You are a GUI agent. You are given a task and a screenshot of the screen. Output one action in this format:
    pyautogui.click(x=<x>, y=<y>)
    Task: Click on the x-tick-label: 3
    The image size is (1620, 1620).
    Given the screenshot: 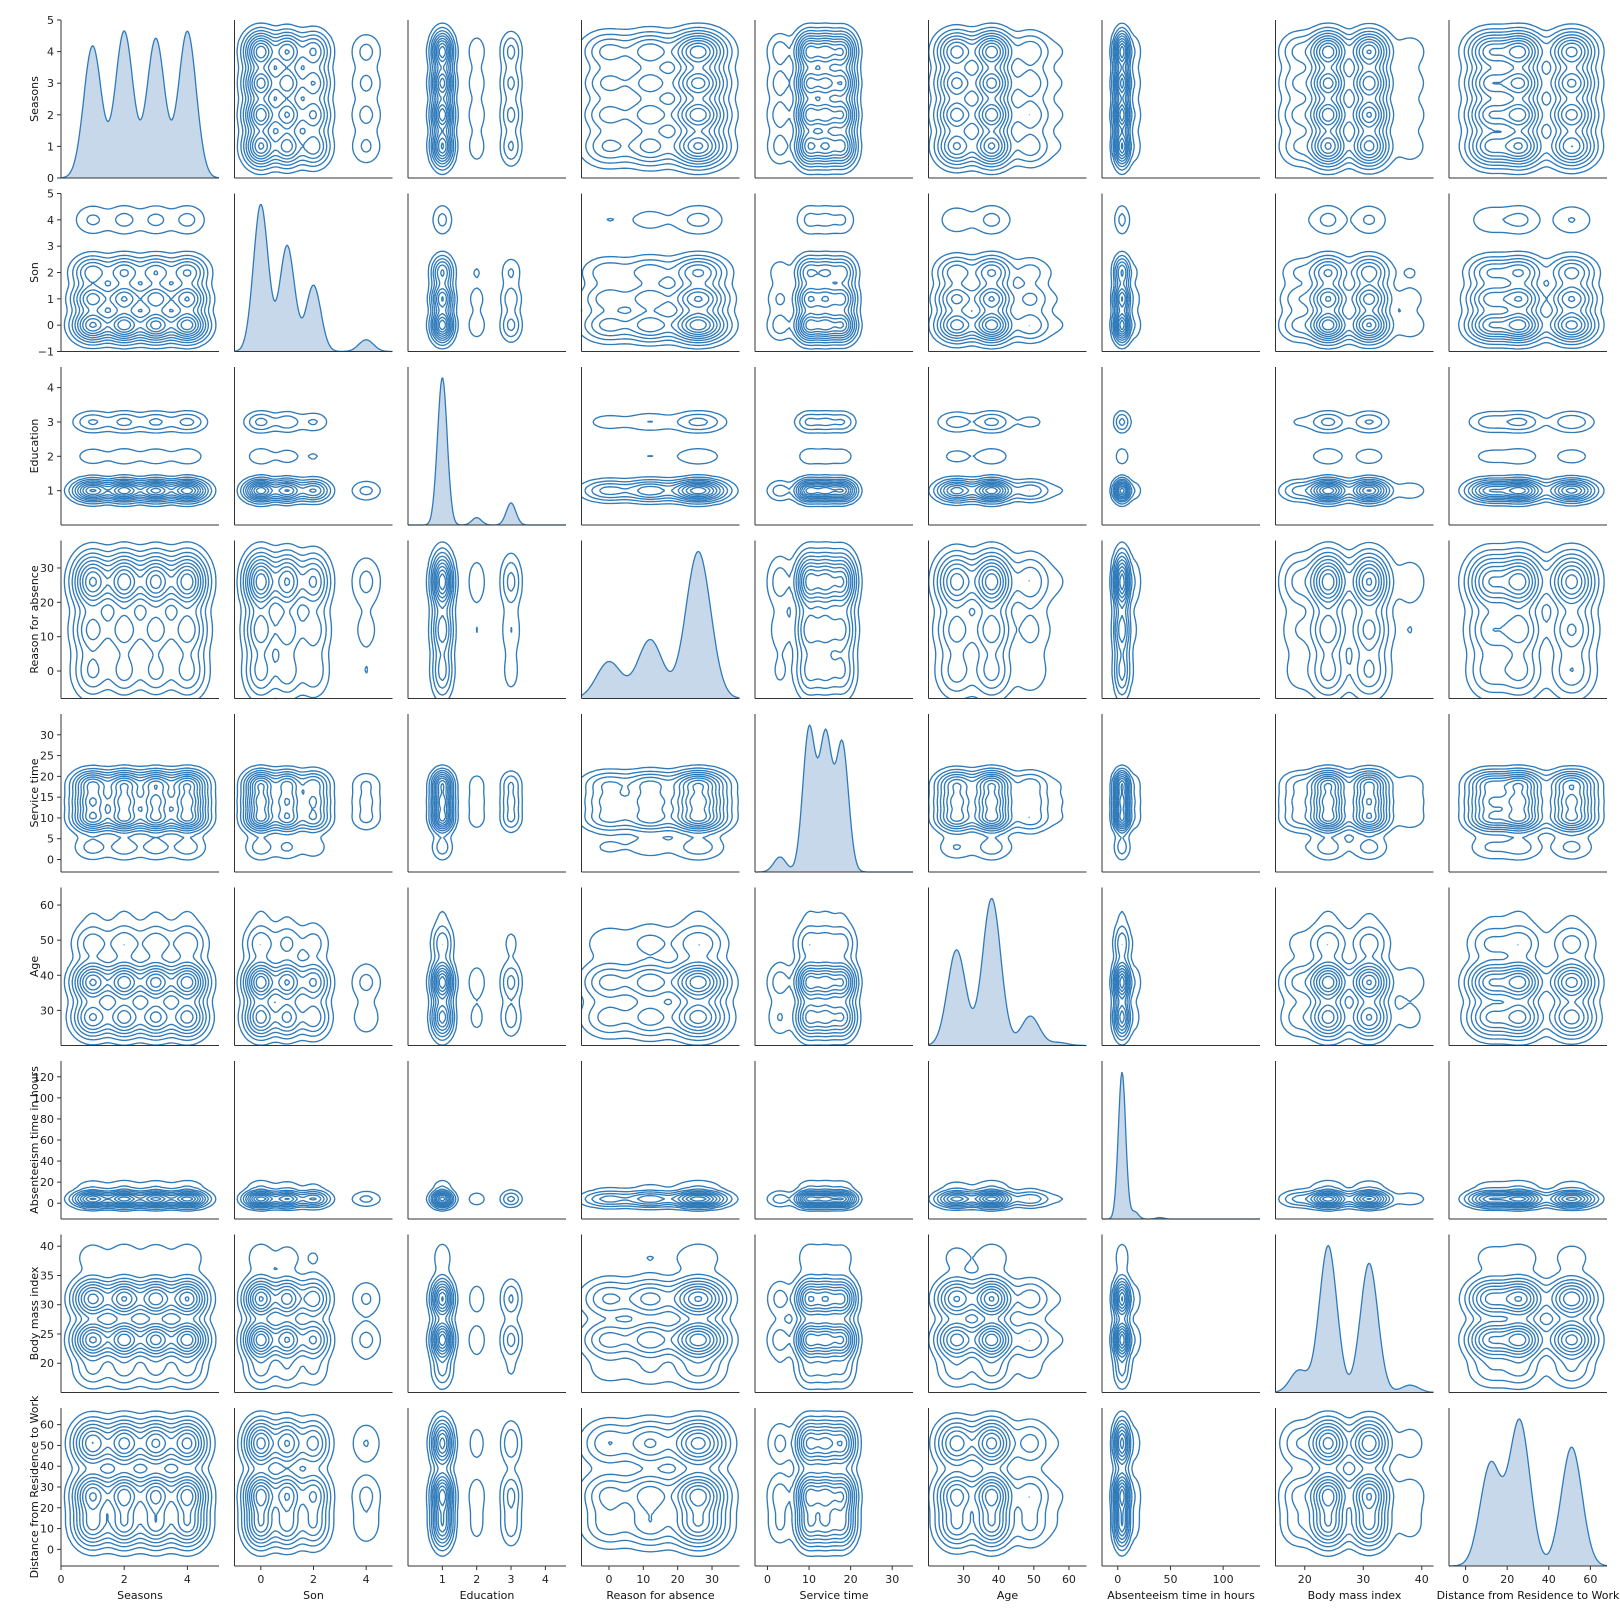 What is the action you would take?
    pyautogui.click(x=511, y=1579)
    